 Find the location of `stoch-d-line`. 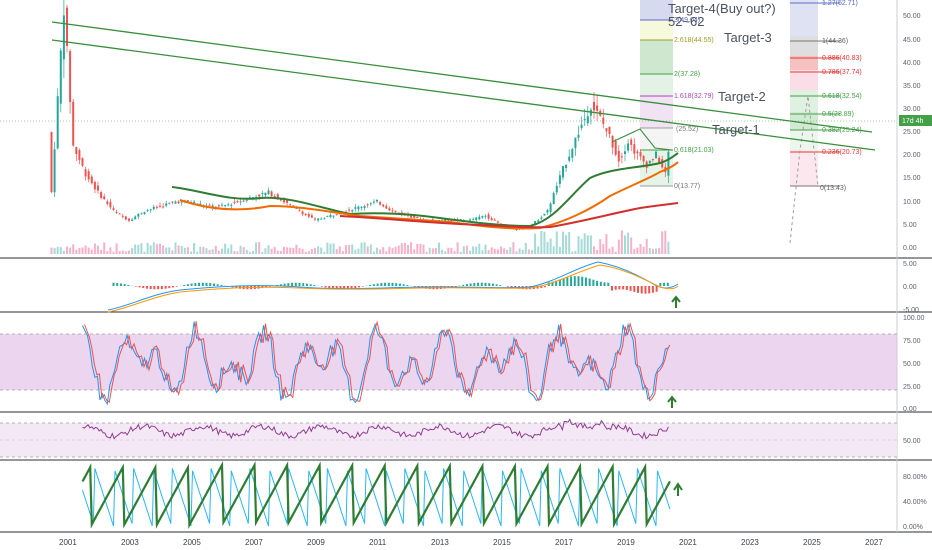

stoch-d-line is located at coordinates (377, 361).